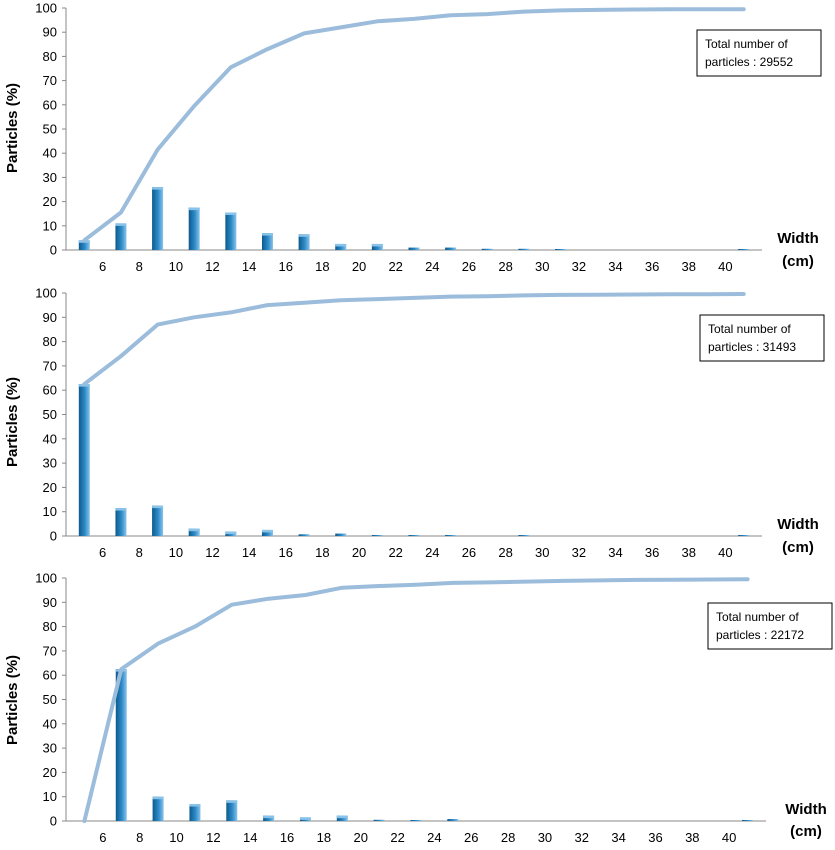 This screenshot has height=850, width=835. I want to click on x-tick-label: 36, so click(652, 266).